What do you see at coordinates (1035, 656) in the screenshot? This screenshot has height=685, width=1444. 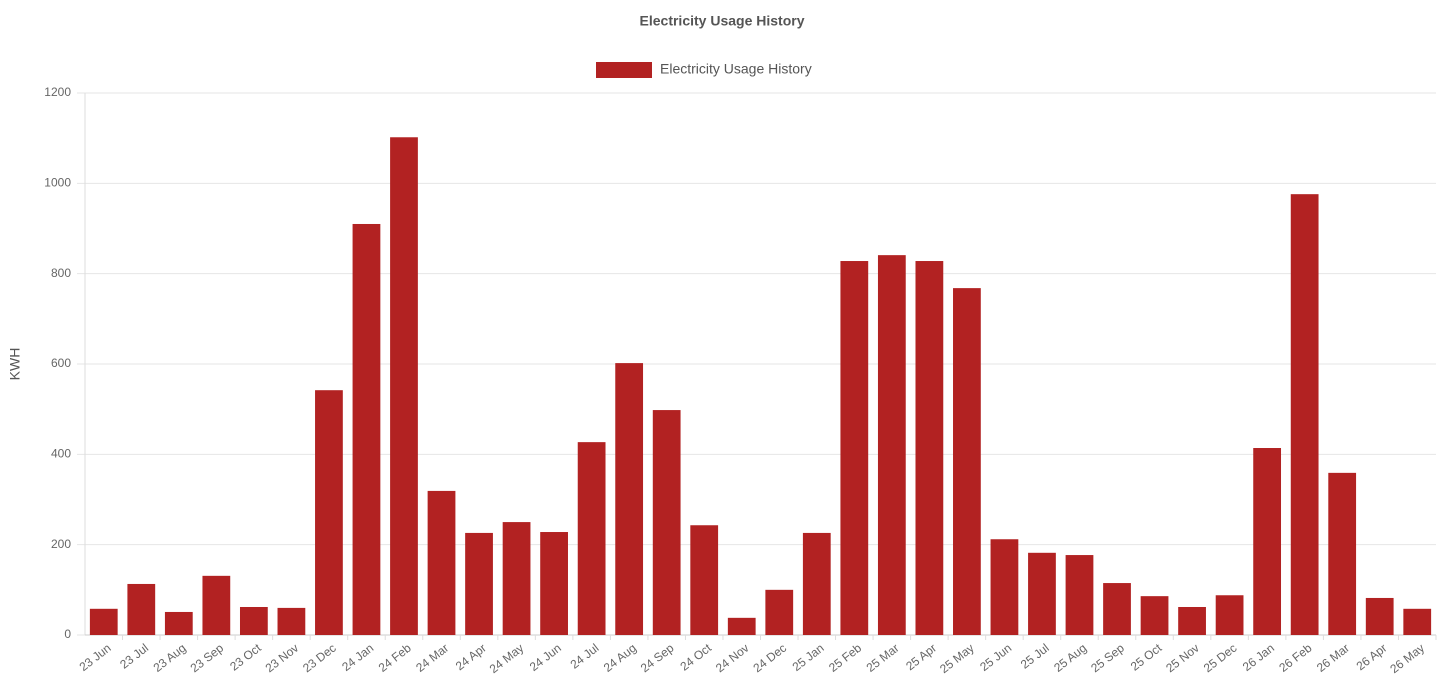 I see `x-tick-label: 25 Jul` at bounding box center [1035, 656].